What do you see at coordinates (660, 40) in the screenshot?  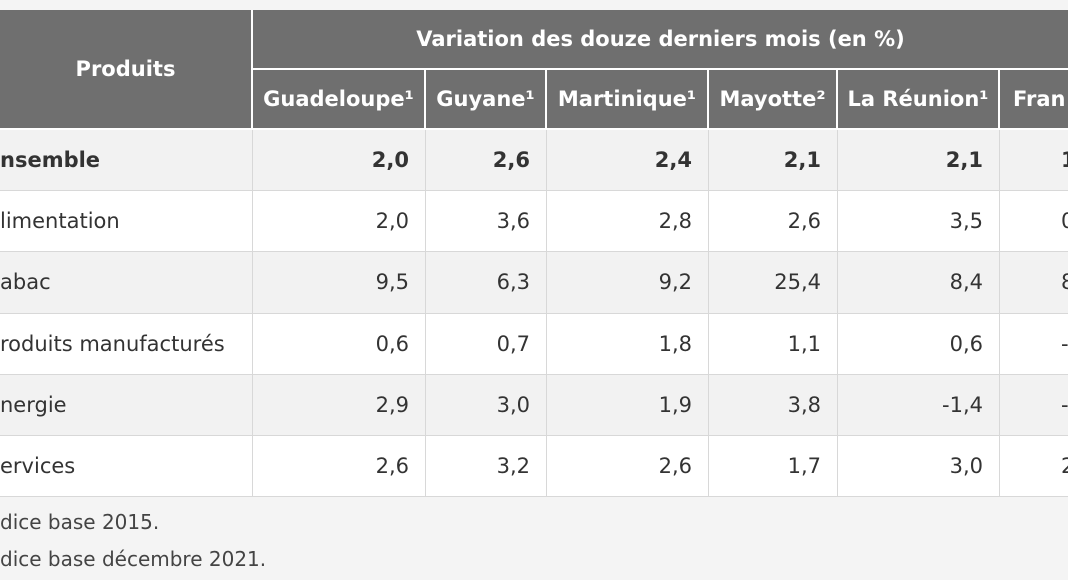 I see `header-group: Variation des douze derniers mois (en %)` at bounding box center [660, 40].